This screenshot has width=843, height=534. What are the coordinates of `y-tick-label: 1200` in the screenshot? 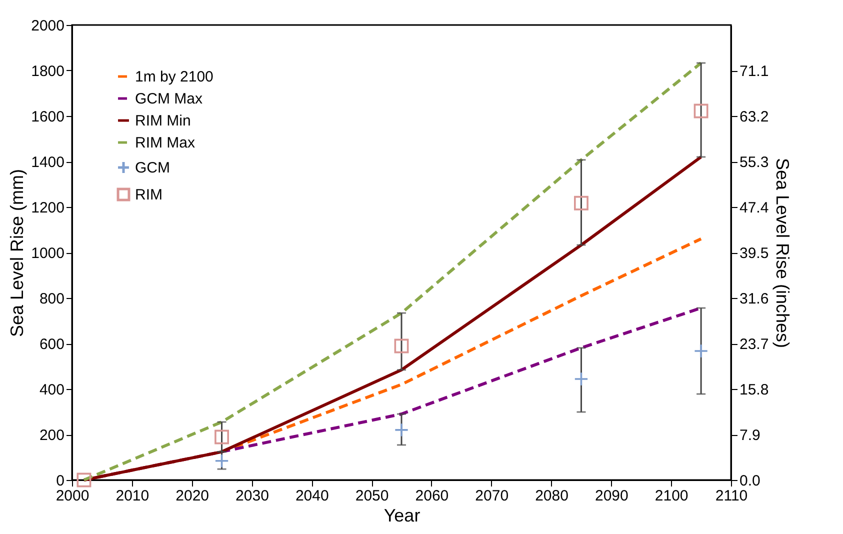 It's located at (47, 208).